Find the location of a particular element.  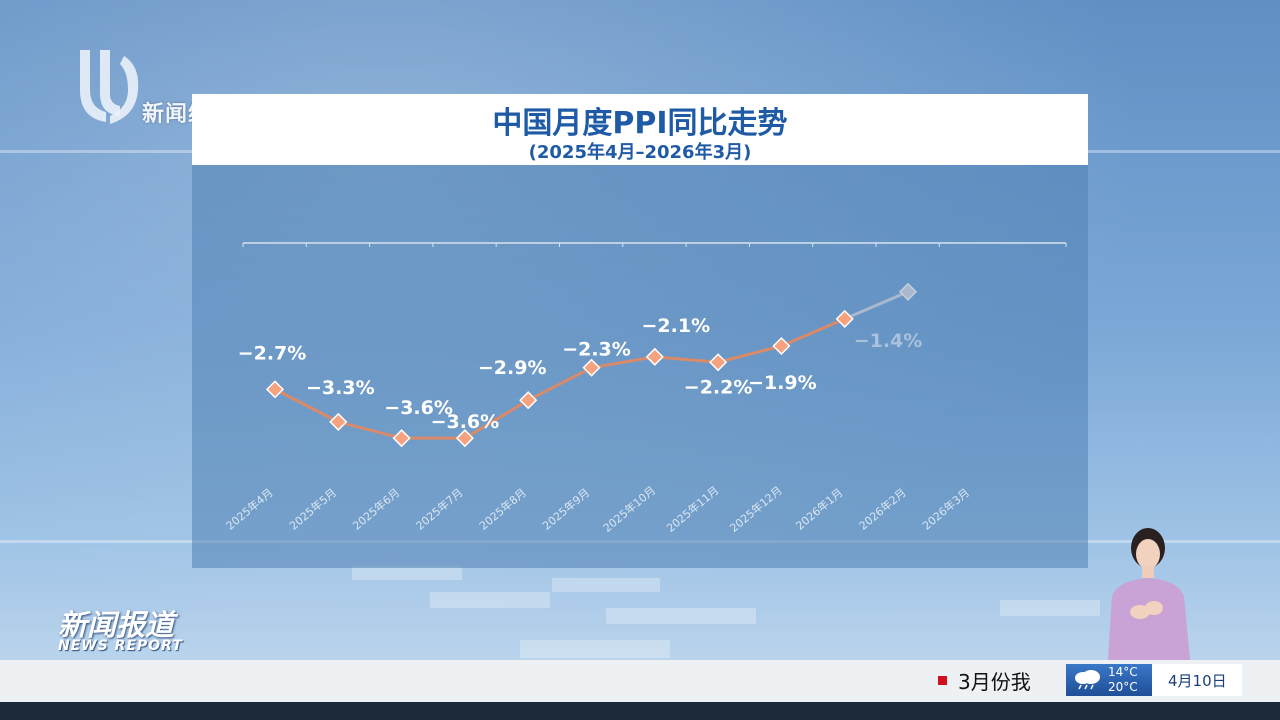

x-tick-label: 2025年5月 is located at coordinates (312, 508).